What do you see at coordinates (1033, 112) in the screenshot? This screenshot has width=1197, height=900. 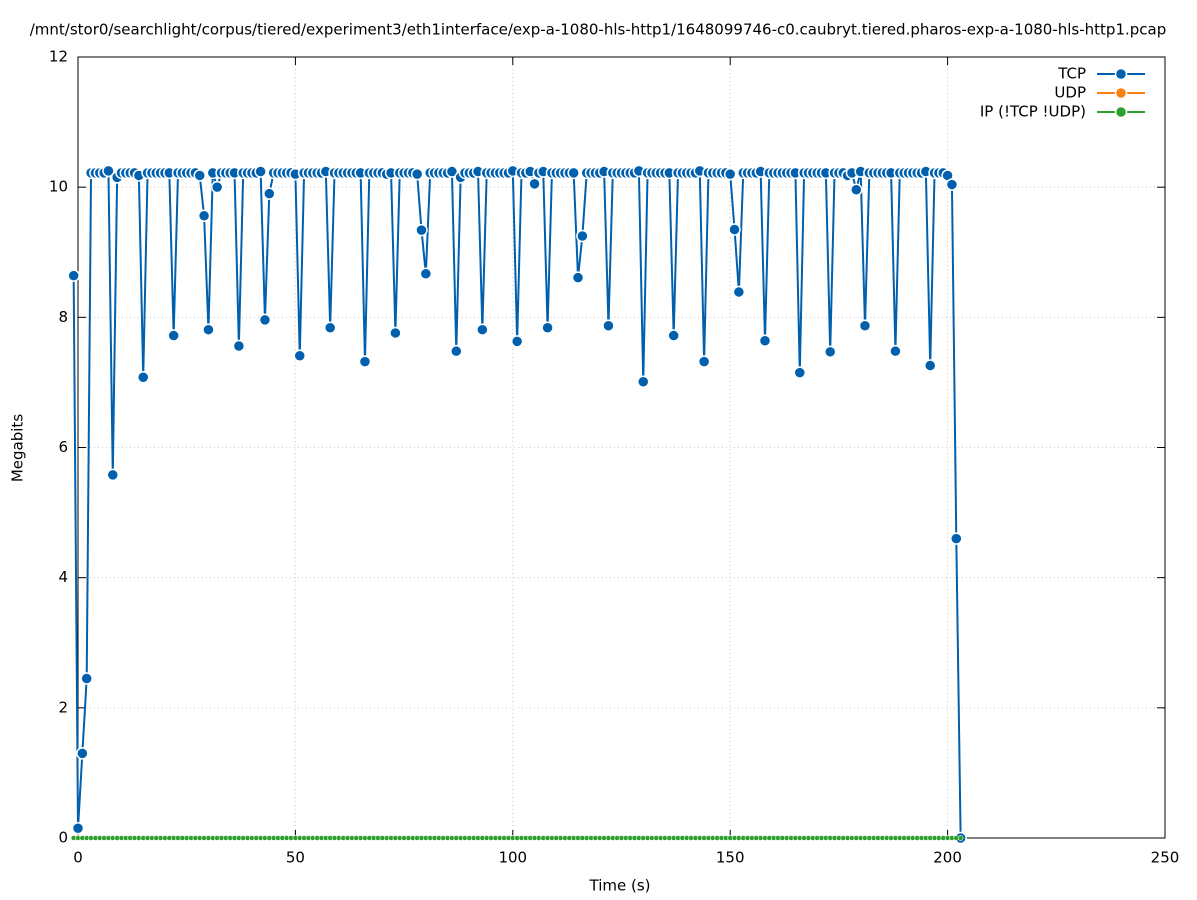 I see `legend-label: IP (!TCP !UDP)` at bounding box center [1033, 112].